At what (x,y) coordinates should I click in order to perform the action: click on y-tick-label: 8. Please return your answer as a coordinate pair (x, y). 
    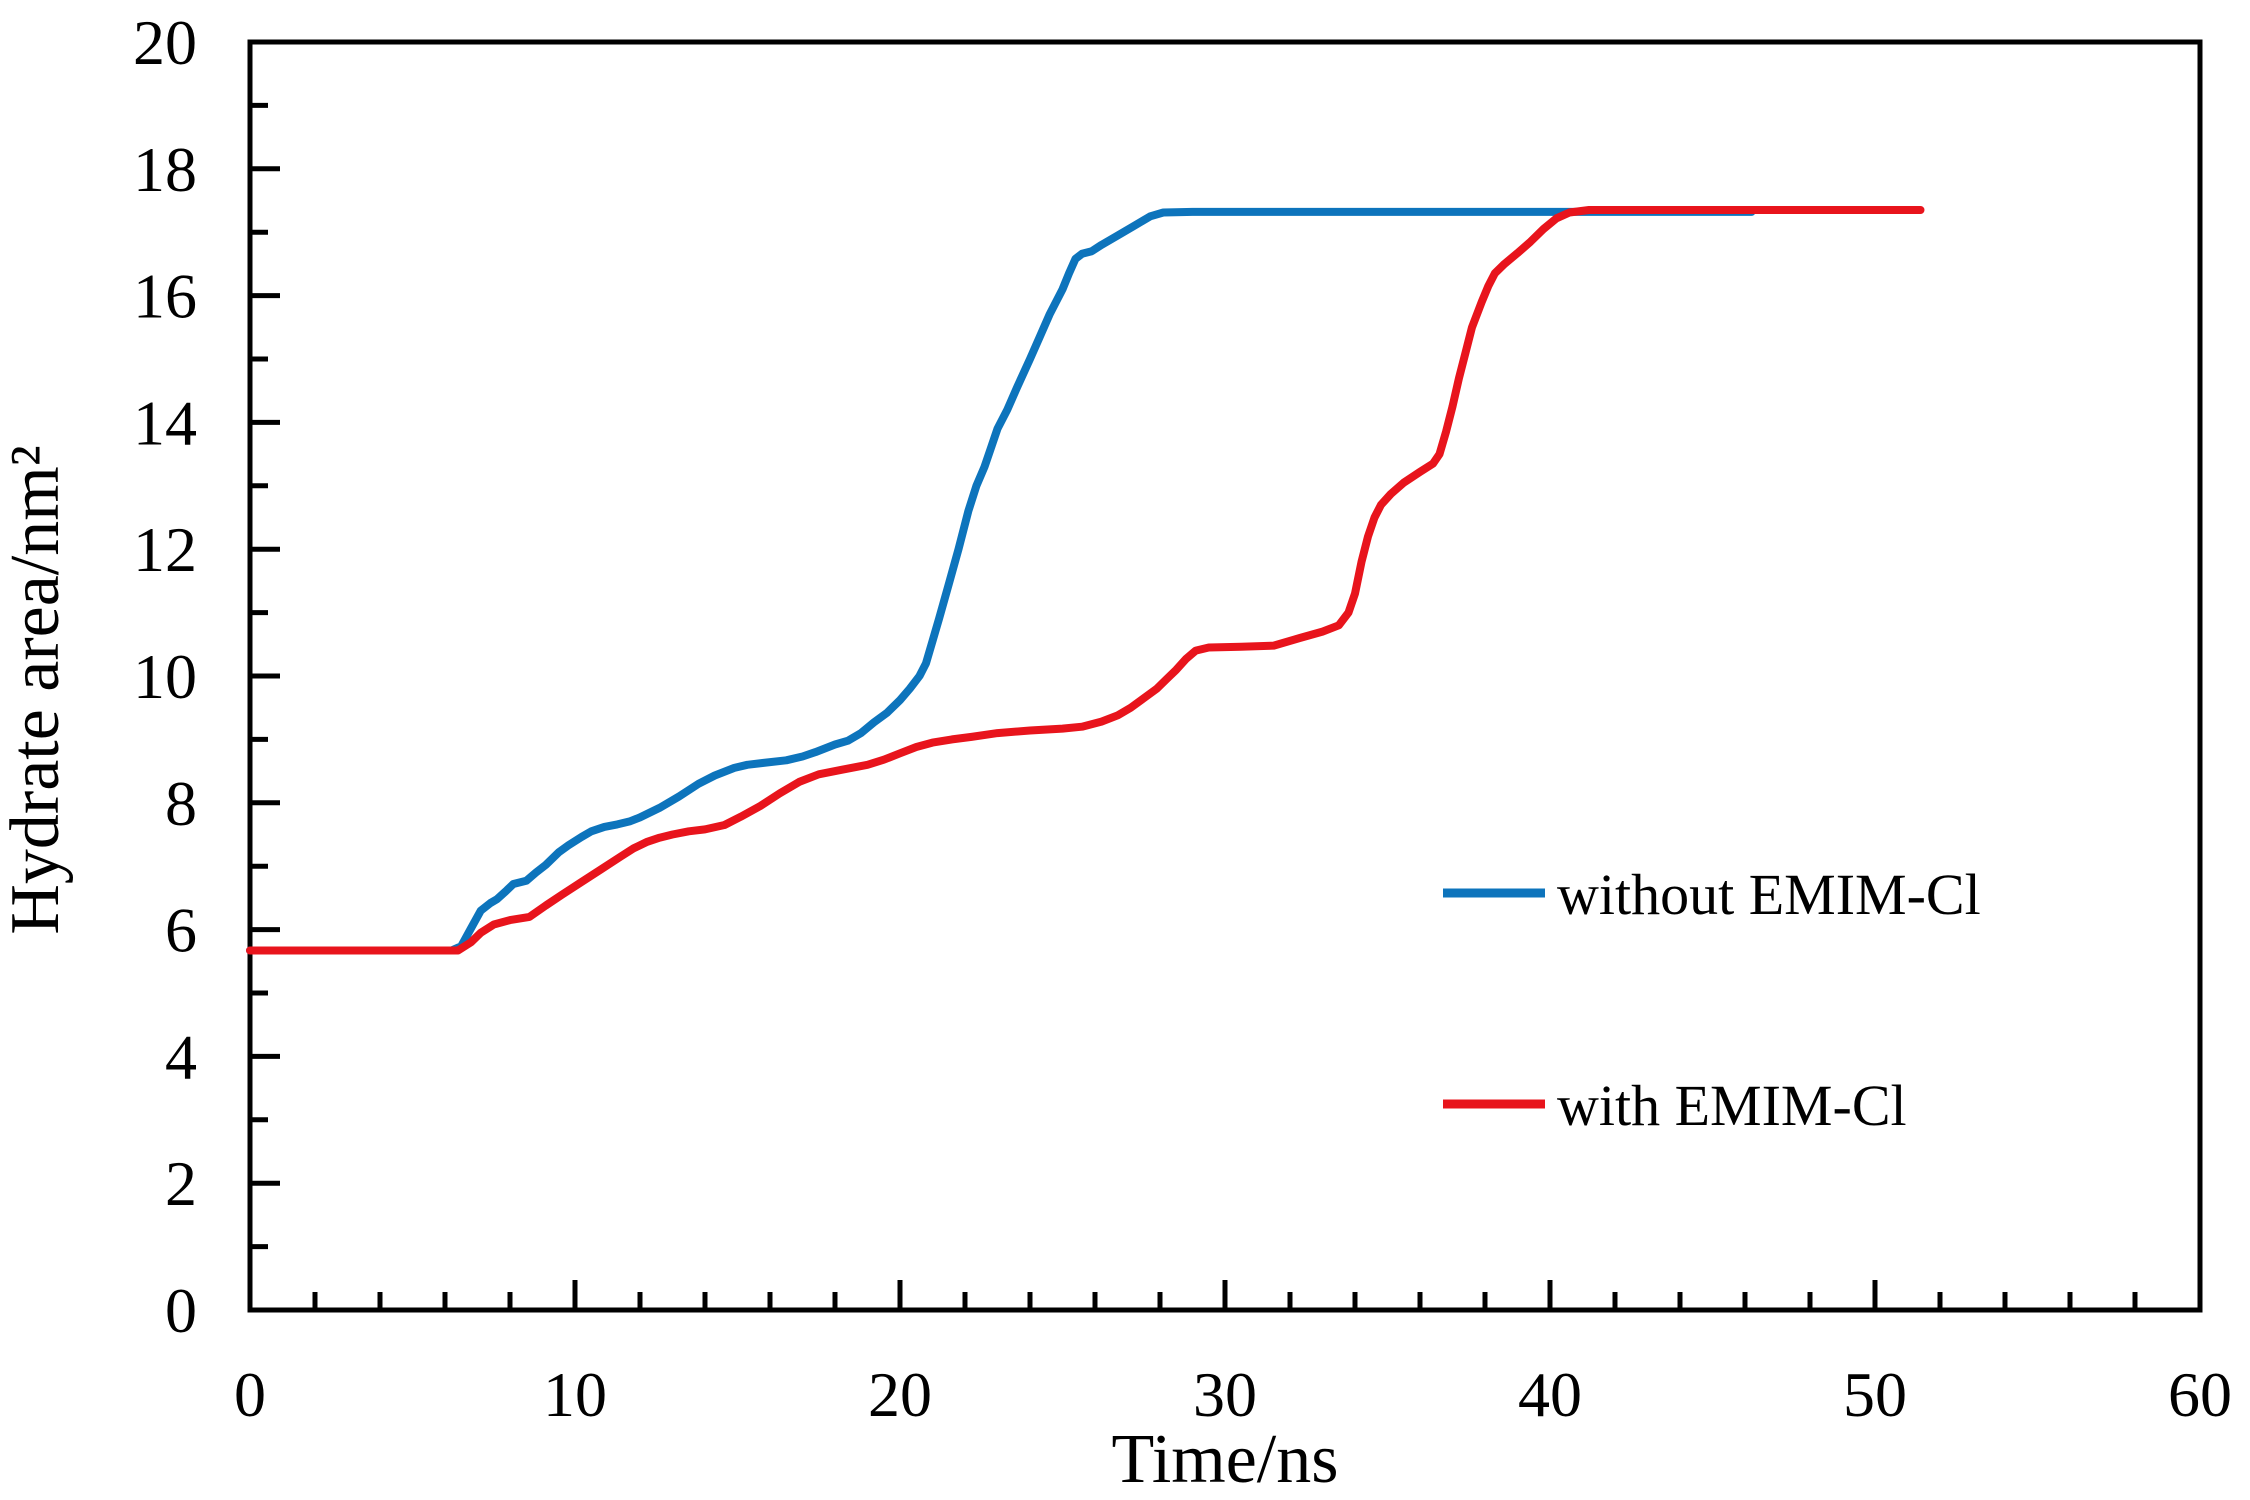
    Looking at the image, I should click on (181, 803).